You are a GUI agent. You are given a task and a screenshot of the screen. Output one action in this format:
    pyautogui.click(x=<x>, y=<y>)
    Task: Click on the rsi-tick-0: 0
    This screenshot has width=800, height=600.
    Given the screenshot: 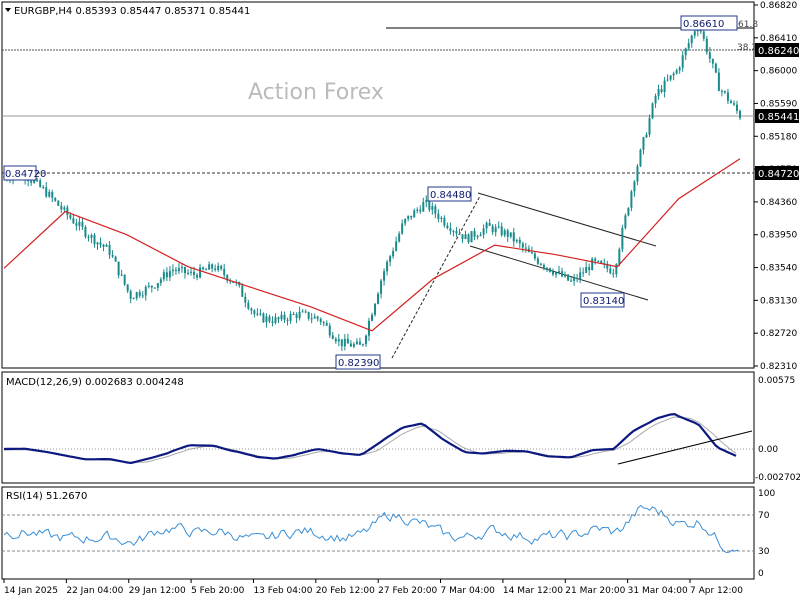 What is the action you would take?
    pyautogui.click(x=761, y=574)
    